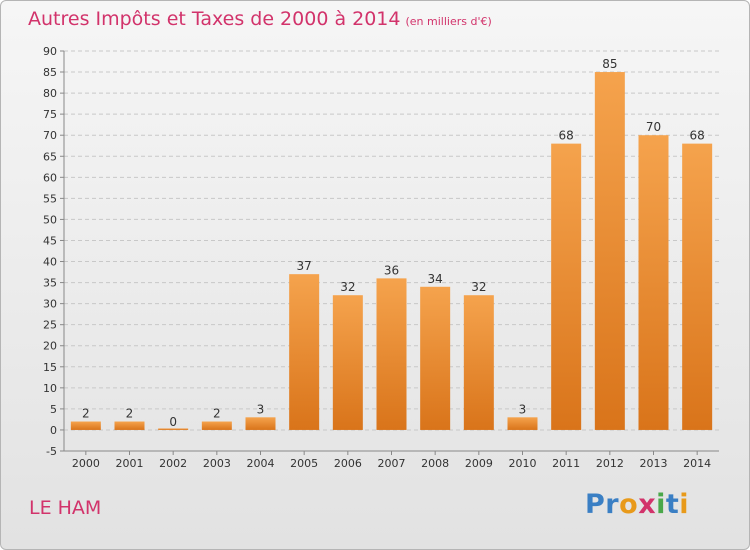 This screenshot has height=550, width=750. What do you see at coordinates (435, 463) in the screenshot?
I see `x-tick-label: 2008` at bounding box center [435, 463].